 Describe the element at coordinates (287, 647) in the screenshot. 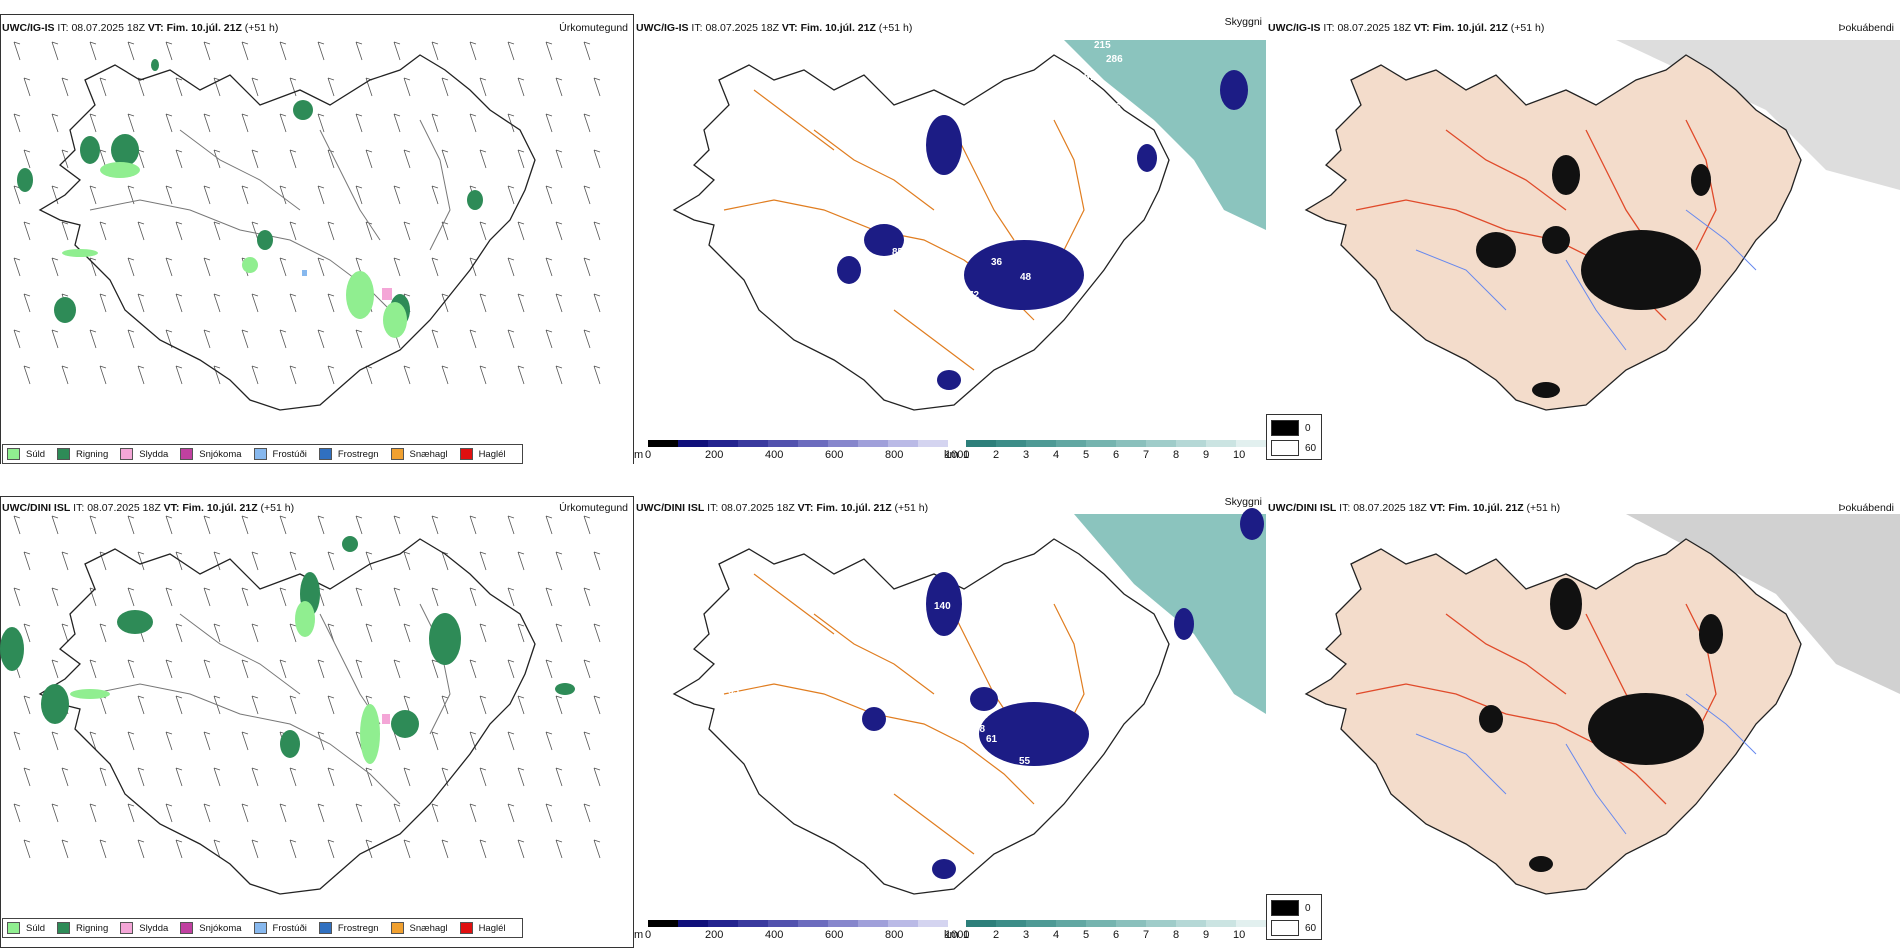

I see `precip-rain` at that location.